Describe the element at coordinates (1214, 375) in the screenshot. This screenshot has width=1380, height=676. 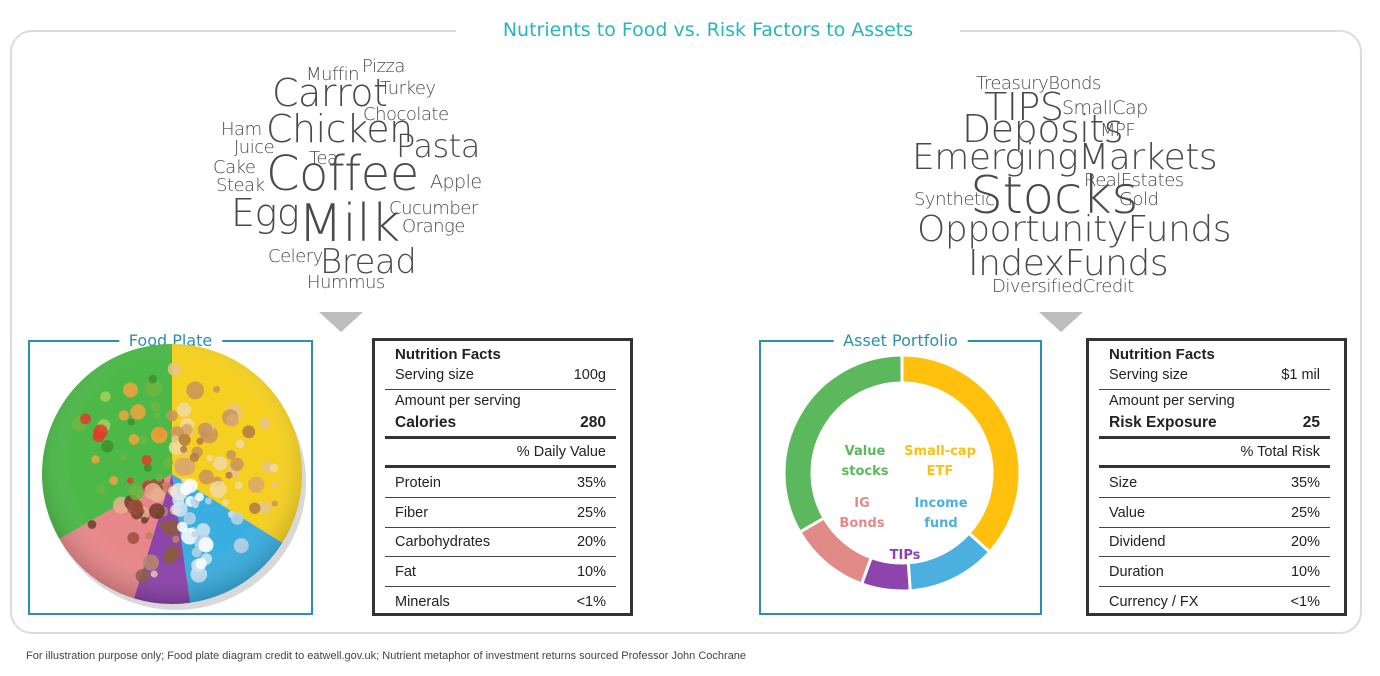
I see `serving-row: Serving size $1 mil` at that location.